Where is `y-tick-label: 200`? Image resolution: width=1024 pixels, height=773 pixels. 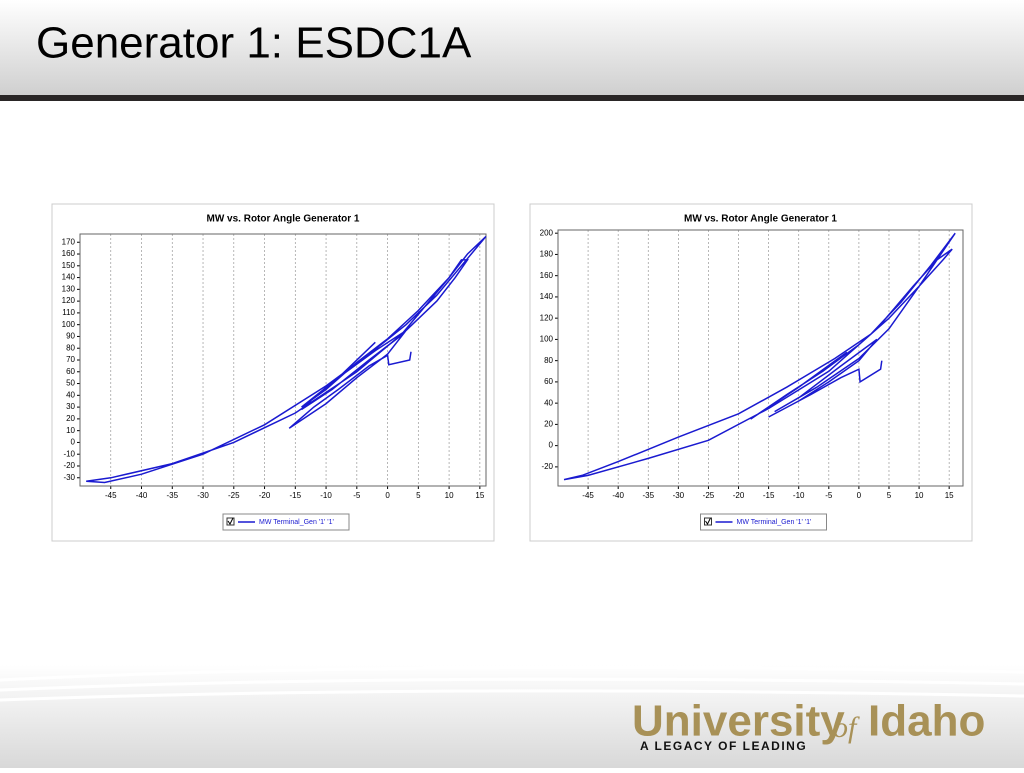 y-tick-label: 200 is located at coordinates (547, 232).